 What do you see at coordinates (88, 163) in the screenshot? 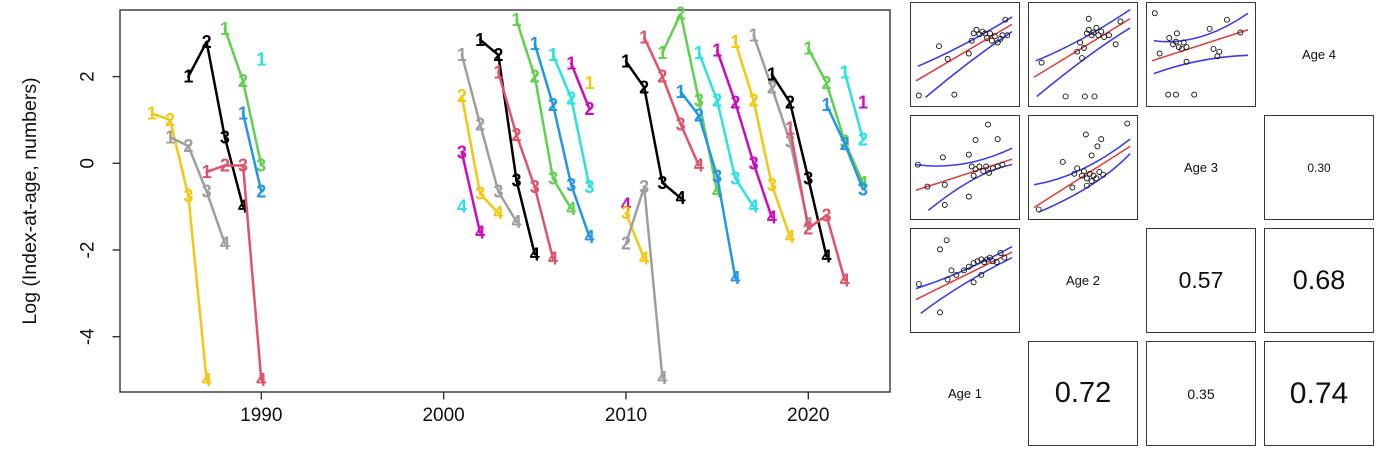
I see `y-tick-label: 0` at bounding box center [88, 163].